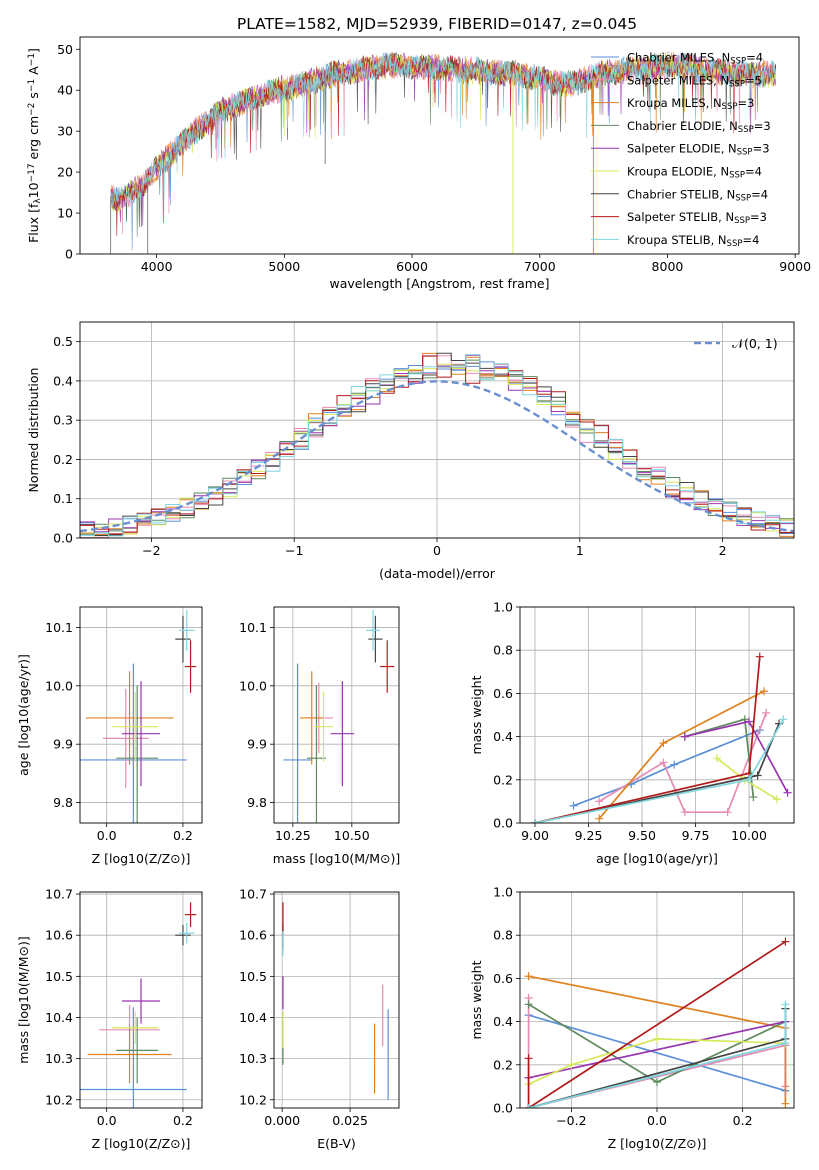 The height and width of the screenshot is (1170, 819). I want to click on label-sub: λ, so click(38, 201).